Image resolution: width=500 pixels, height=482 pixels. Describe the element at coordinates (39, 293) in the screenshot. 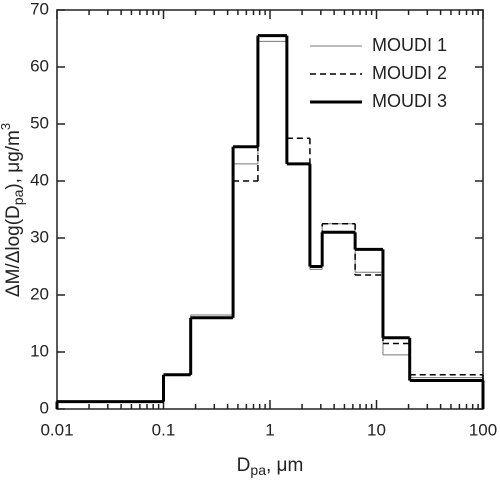

I see `y-tick-label: 20` at that location.